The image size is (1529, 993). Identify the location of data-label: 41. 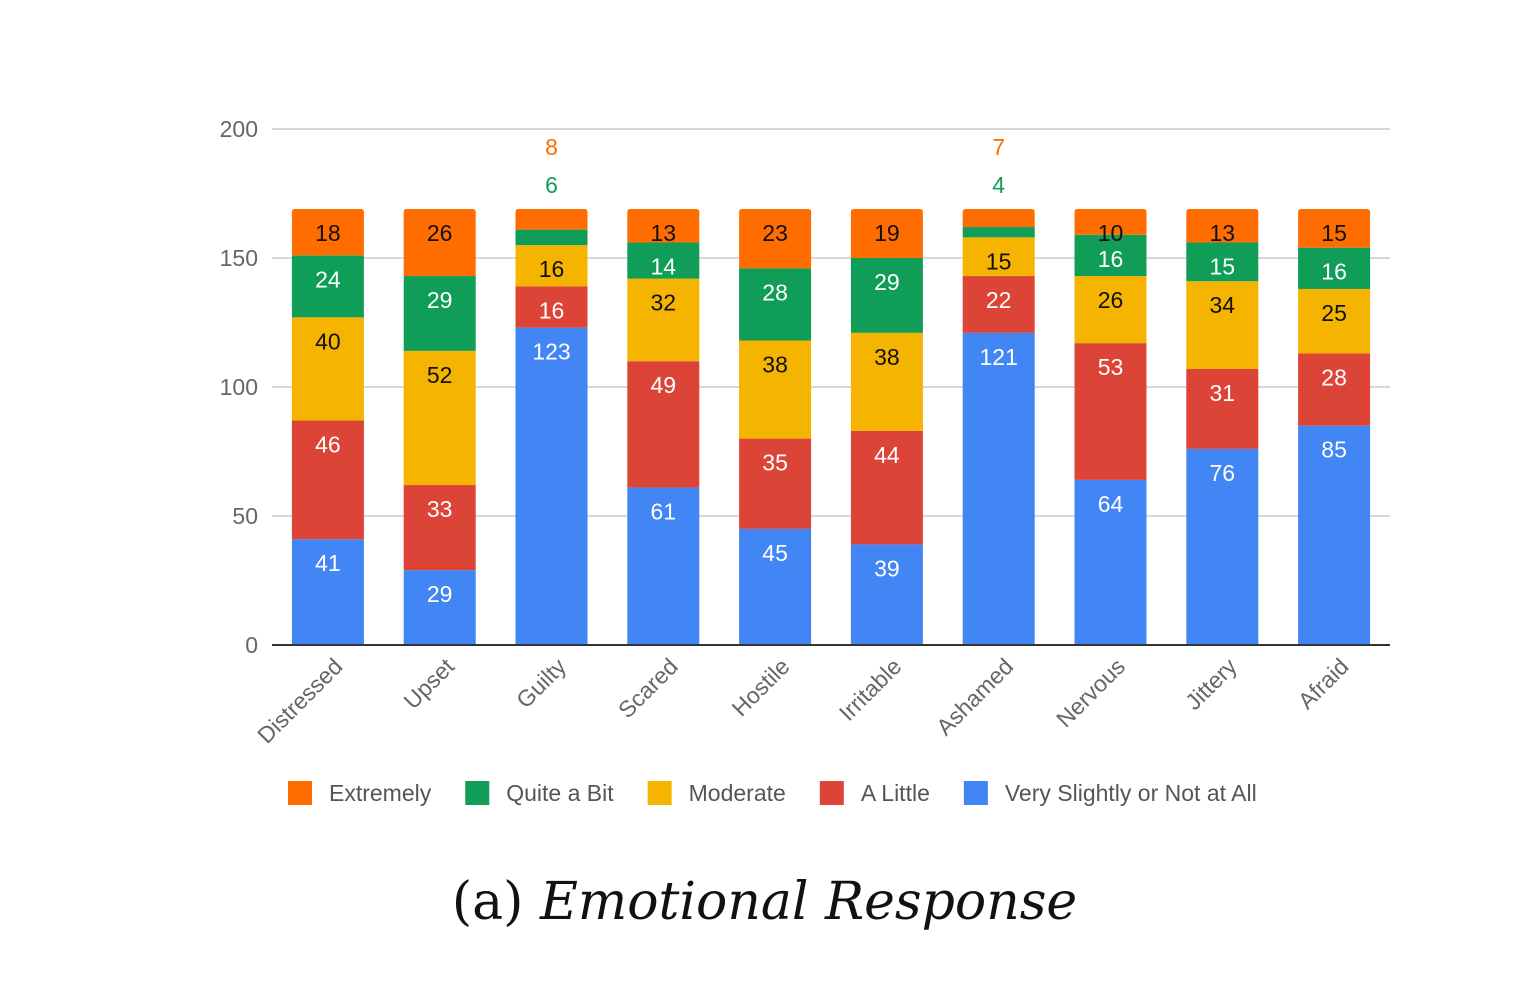
(328, 563).